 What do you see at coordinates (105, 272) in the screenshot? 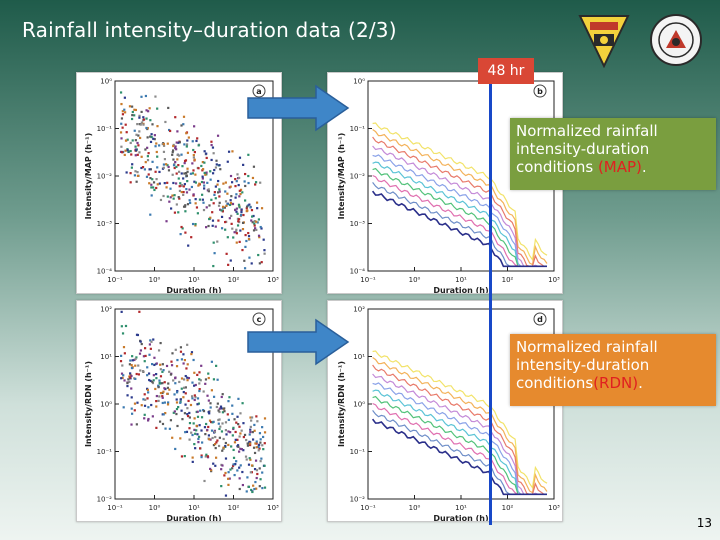
I see `y-tick-label: 10⁻⁴` at bounding box center [105, 272].